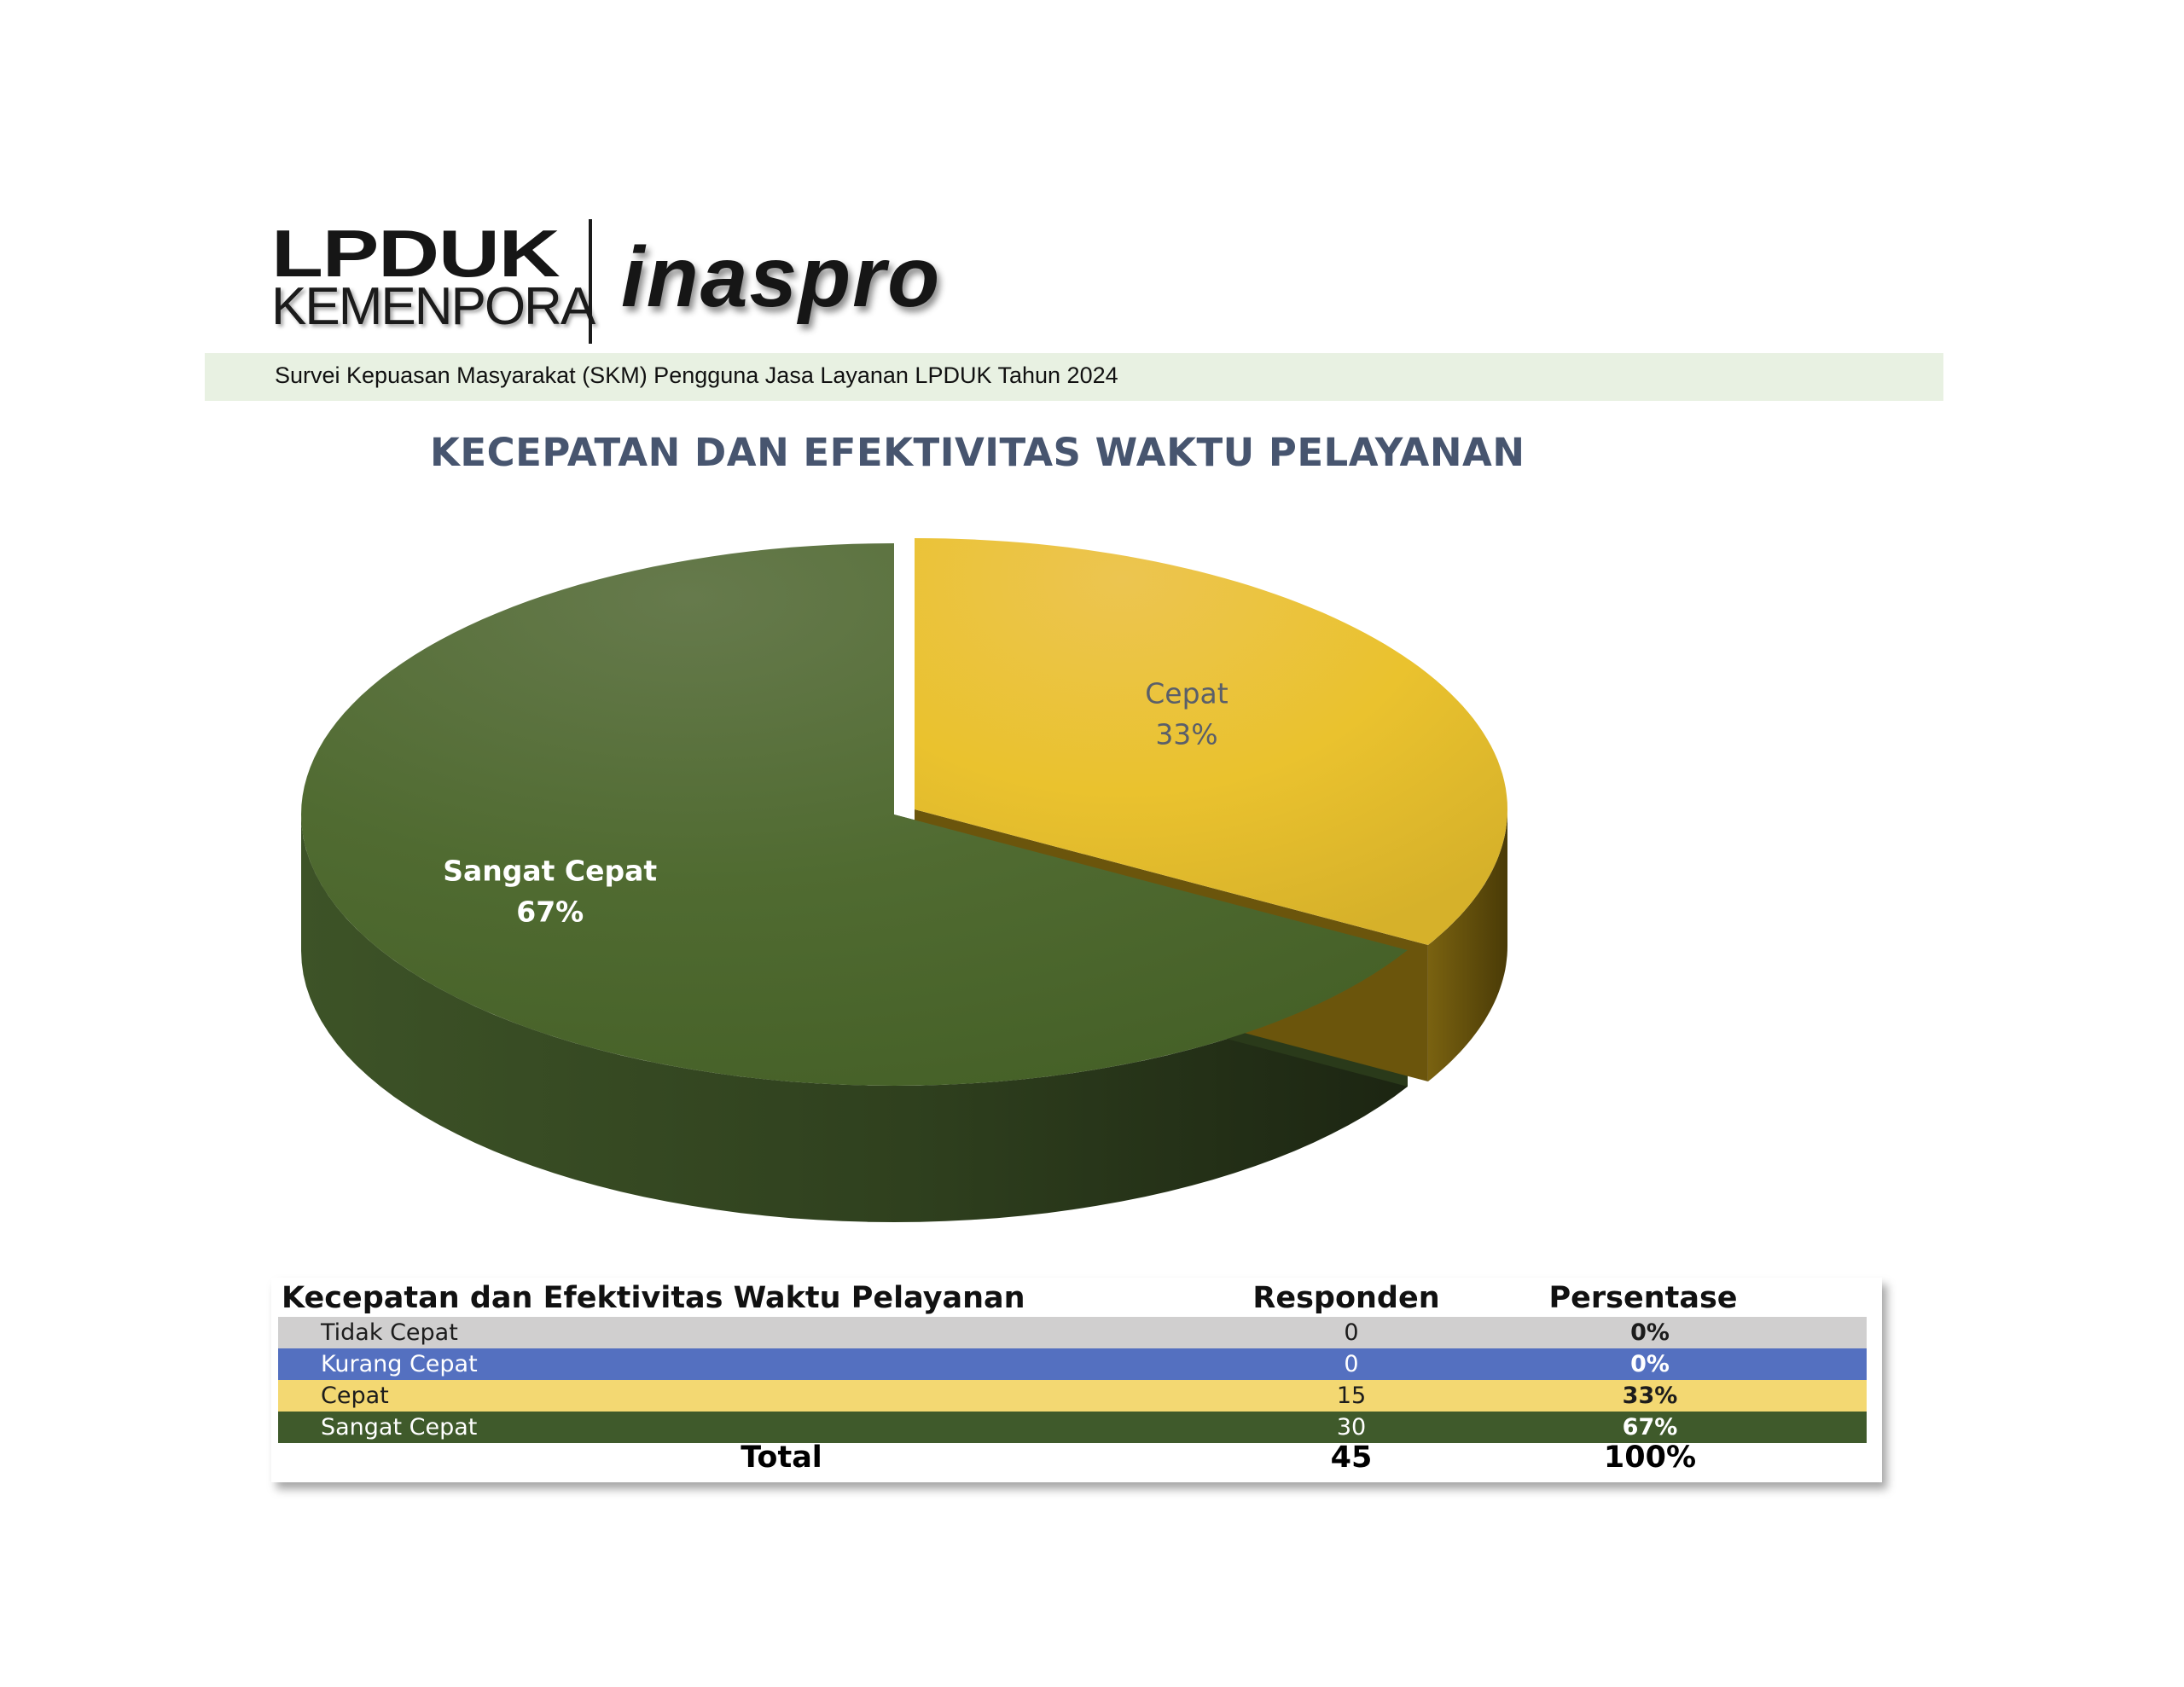 The height and width of the screenshot is (1687, 2184). What do you see at coordinates (1072, 1458) in the screenshot?
I see `table-total-row: Total 45 100%` at bounding box center [1072, 1458].